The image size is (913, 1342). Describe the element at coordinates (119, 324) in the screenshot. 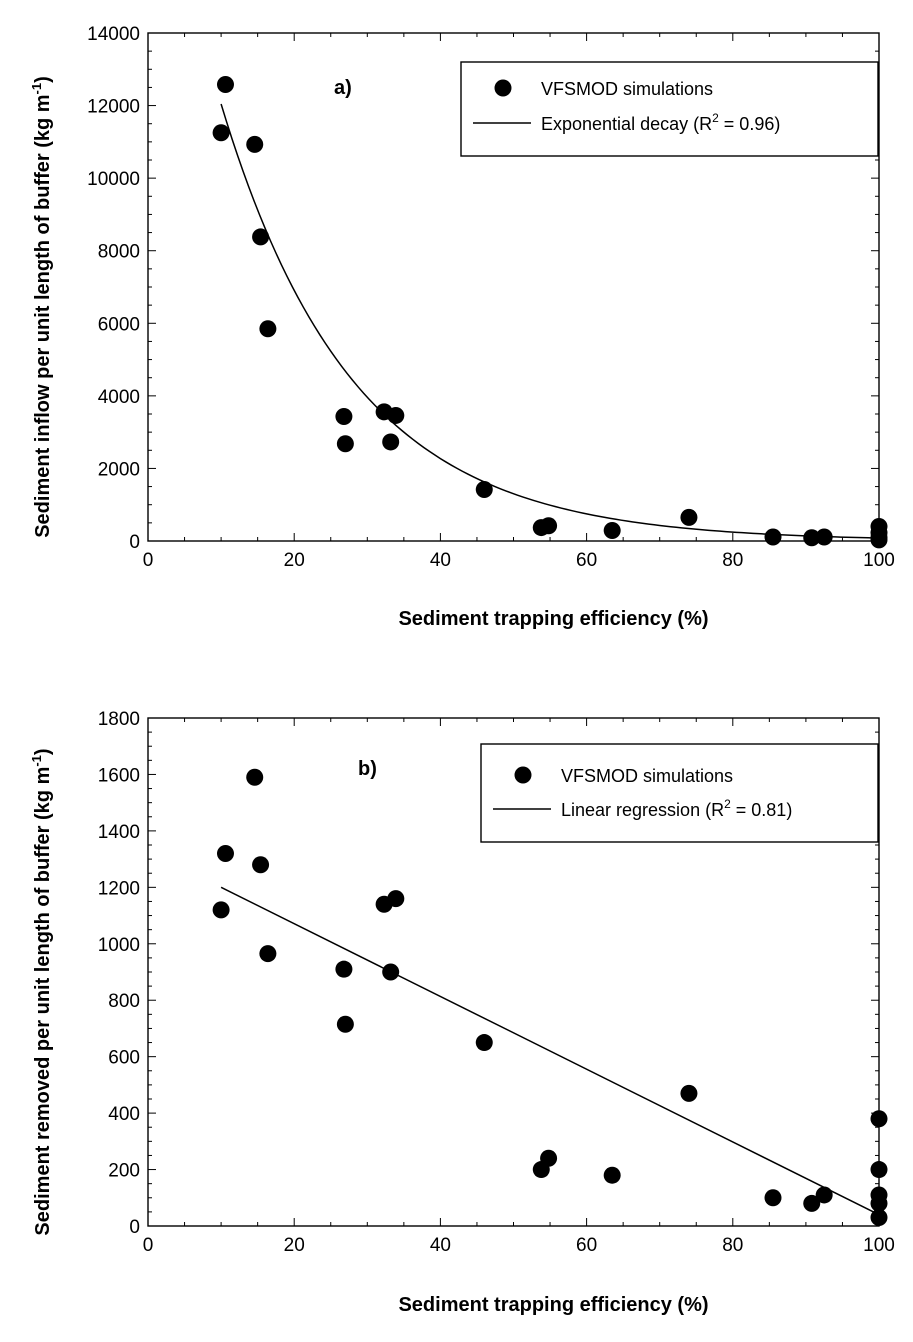

I see `y-tick-label: 6000` at that location.